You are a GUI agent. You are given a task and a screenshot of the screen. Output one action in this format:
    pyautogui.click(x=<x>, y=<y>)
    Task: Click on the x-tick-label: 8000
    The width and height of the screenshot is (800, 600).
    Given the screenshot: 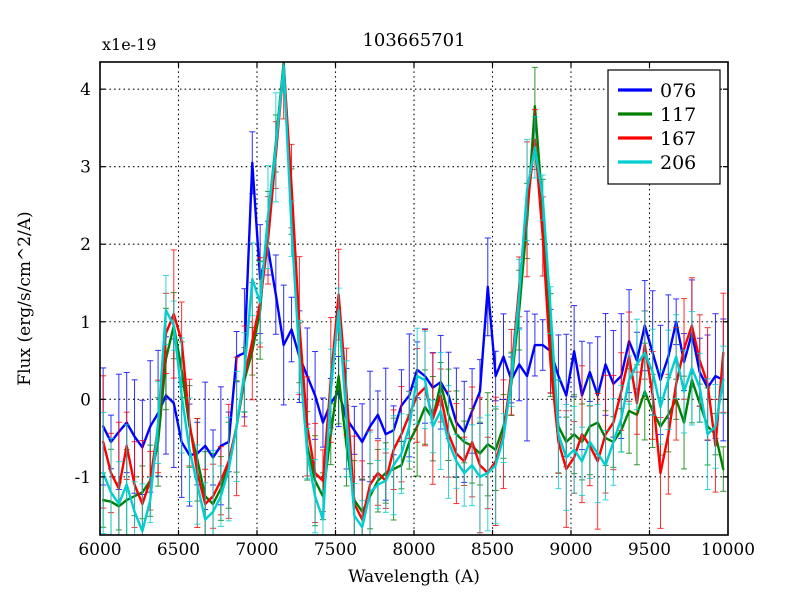 What is the action you would take?
    pyautogui.click(x=413, y=550)
    